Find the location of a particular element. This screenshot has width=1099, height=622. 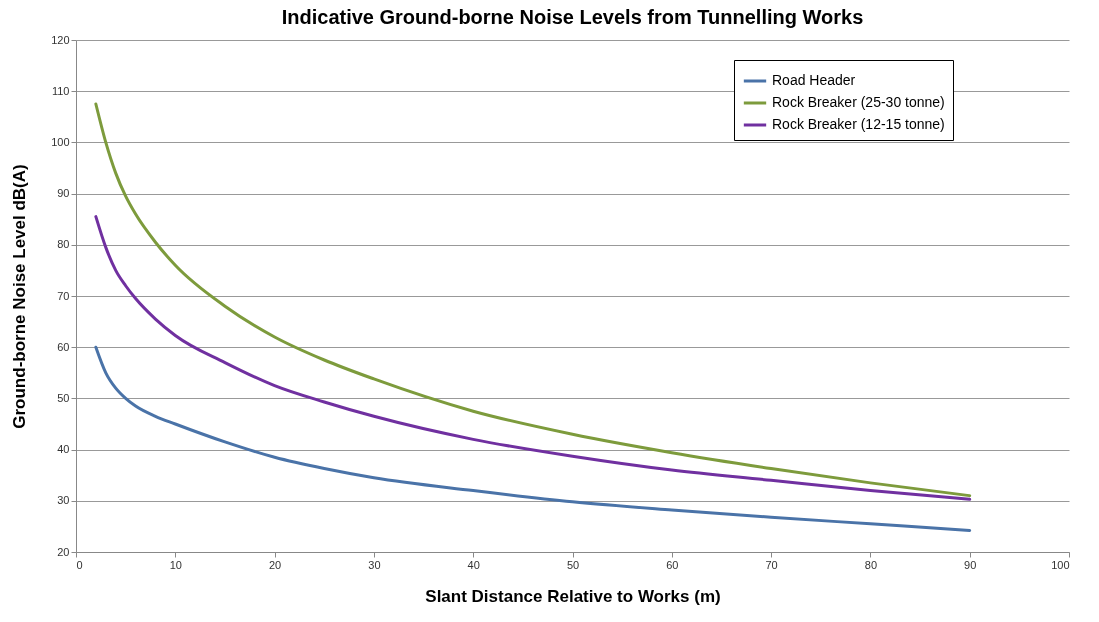

legend-label: Rock Breaker (25-30 tonne) is located at coordinates (858, 102).